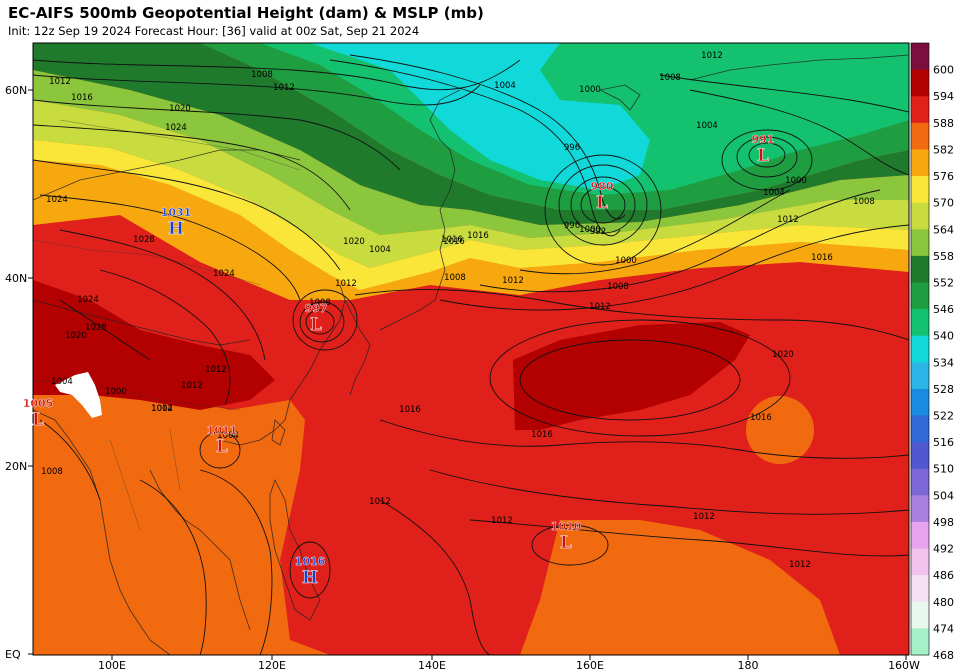 The image size is (960, 672). Describe the element at coordinates (943, 549) in the screenshot. I see `colorbar-label: 492` at that location.